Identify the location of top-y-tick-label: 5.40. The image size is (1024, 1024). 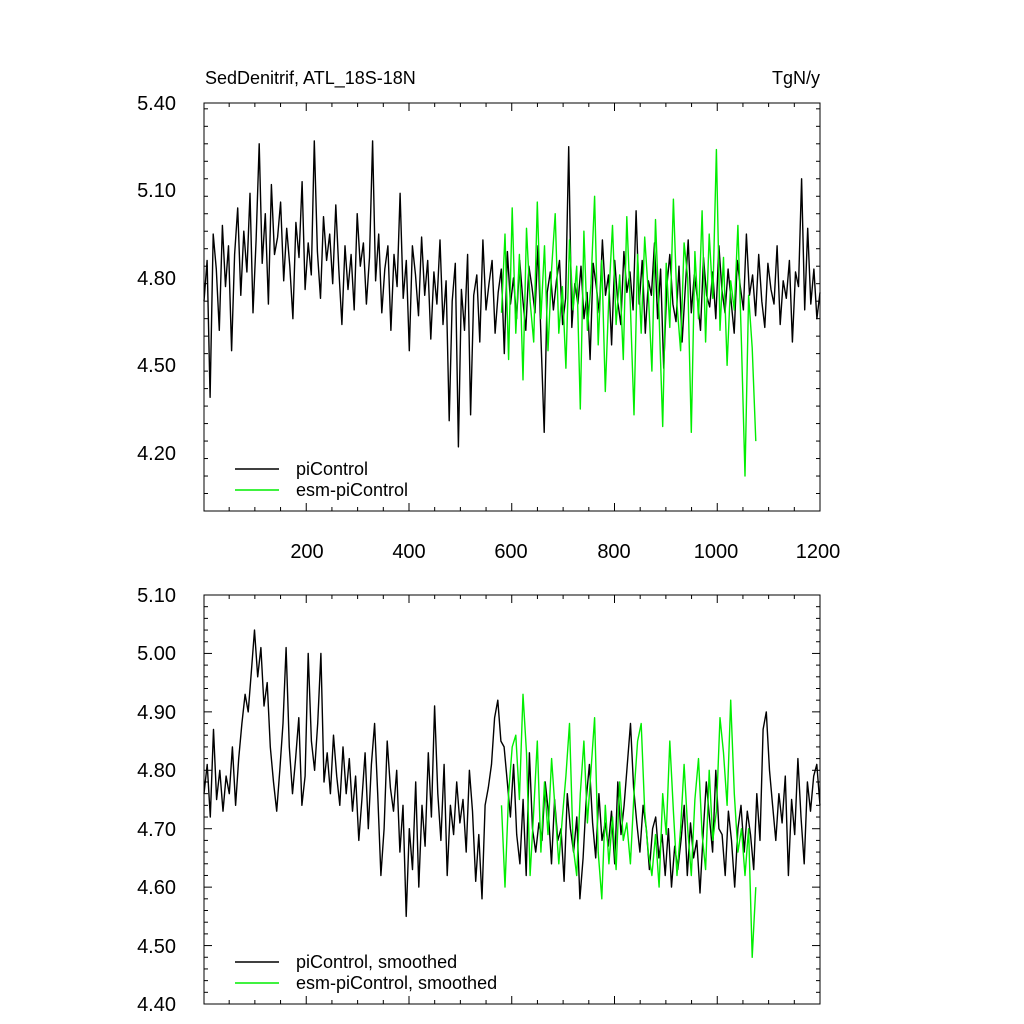
(156, 104).